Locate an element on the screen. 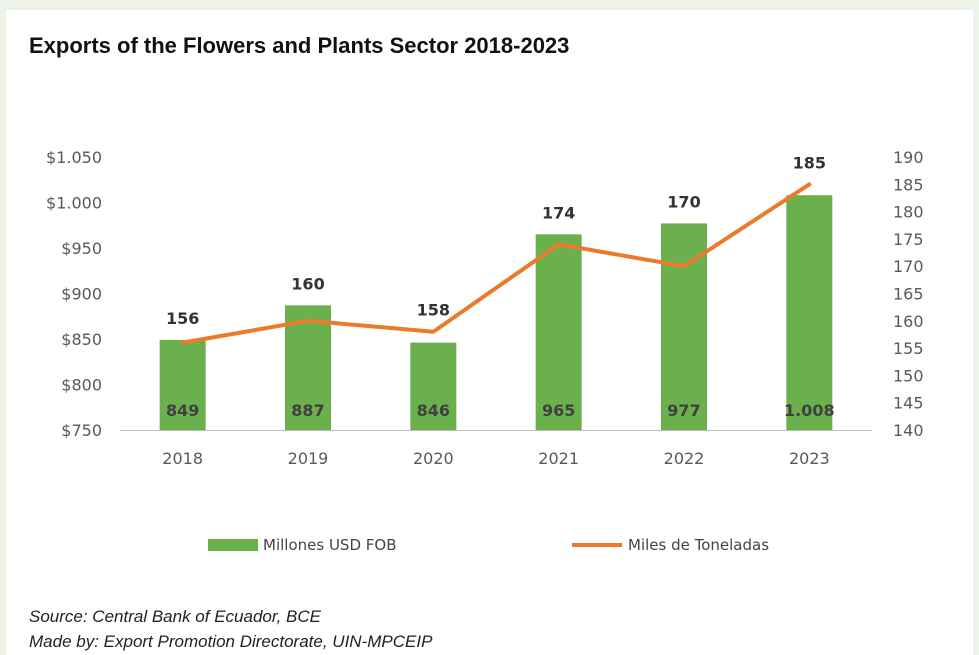 The height and width of the screenshot is (655, 979). bar-value-label: 1.008 is located at coordinates (809, 410).